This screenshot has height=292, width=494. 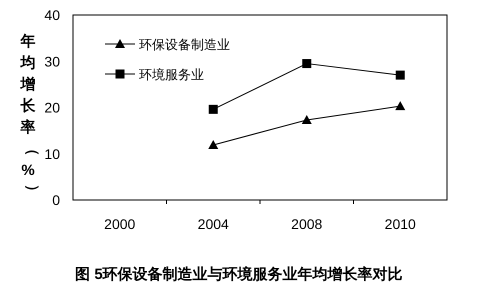 What do you see at coordinates (214, 224) in the screenshot?
I see `x-tick-label: 2004` at bounding box center [214, 224].